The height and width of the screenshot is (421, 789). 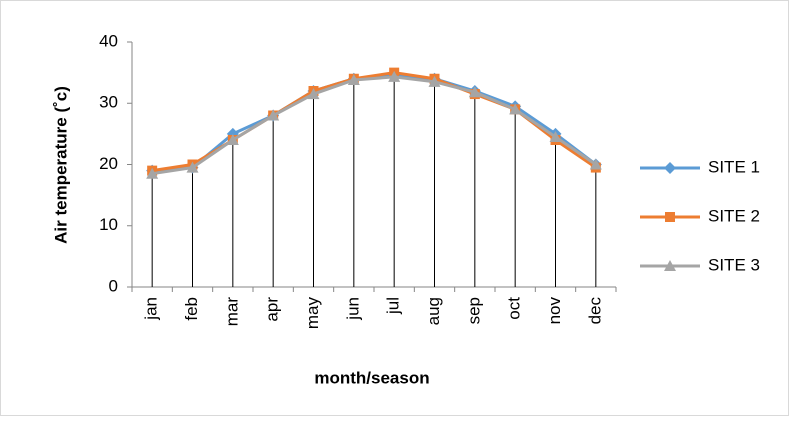 What do you see at coordinates (151, 309) in the screenshot?
I see `x-tick-label: jan` at bounding box center [151, 309].